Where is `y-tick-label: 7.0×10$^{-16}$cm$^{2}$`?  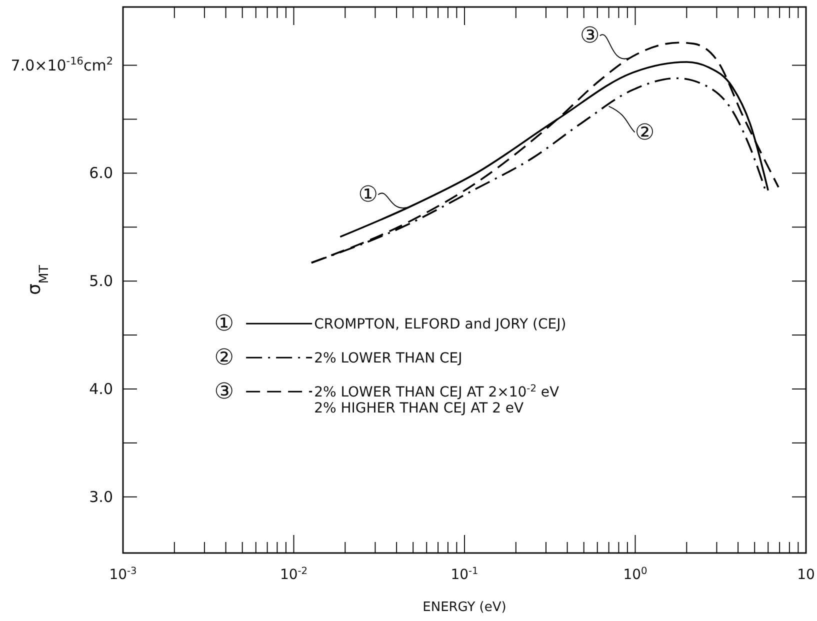
y-tick-label: 7.0×10$^{-16}$cm$^{2}$ is located at coordinates (61, 64).